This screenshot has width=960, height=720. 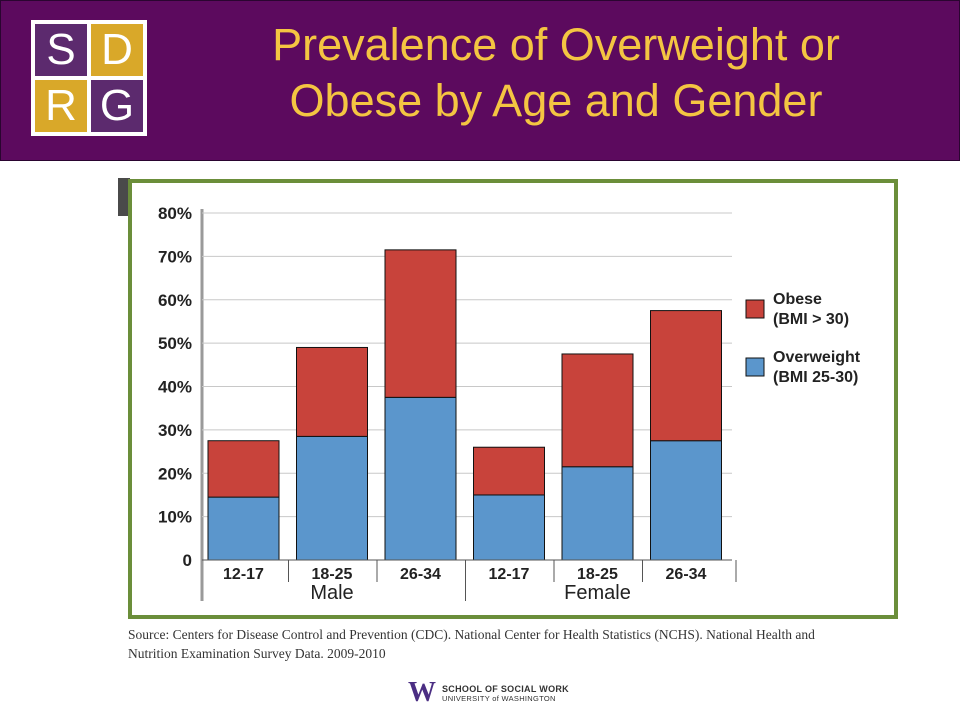 What do you see at coordinates (175, 430) in the screenshot?
I see `y-tick-label: 30%` at bounding box center [175, 430].